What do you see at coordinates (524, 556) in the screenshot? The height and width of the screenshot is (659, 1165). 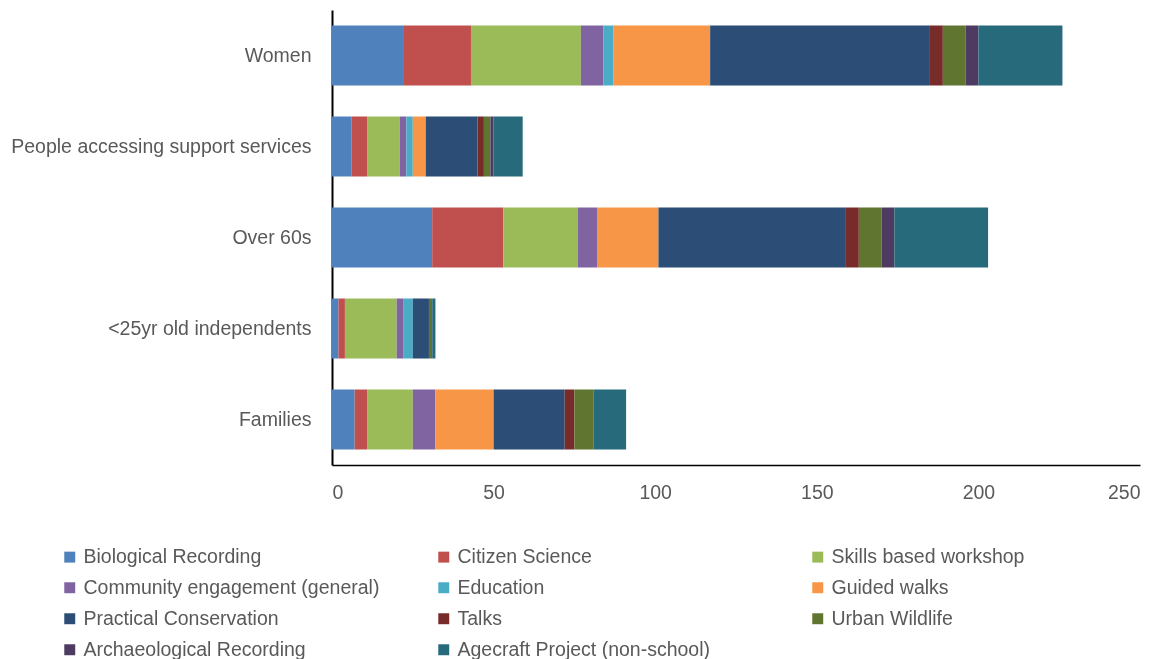 I see `legend-label: Citizen Science` at bounding box center [524, 556].